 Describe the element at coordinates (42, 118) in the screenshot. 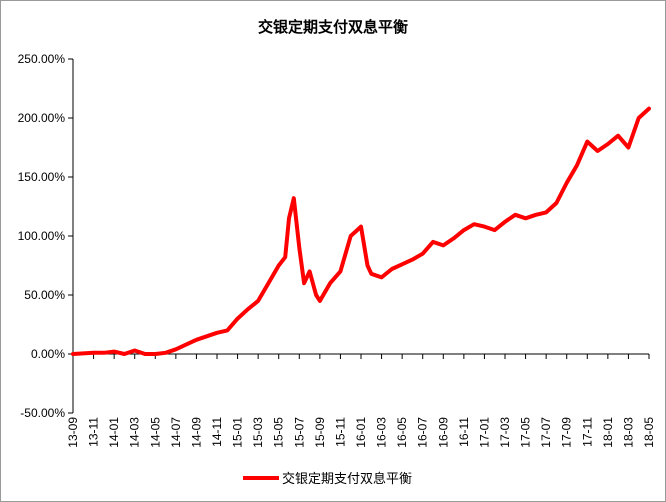

I see `y-tick-label: 200.00%` at that location.